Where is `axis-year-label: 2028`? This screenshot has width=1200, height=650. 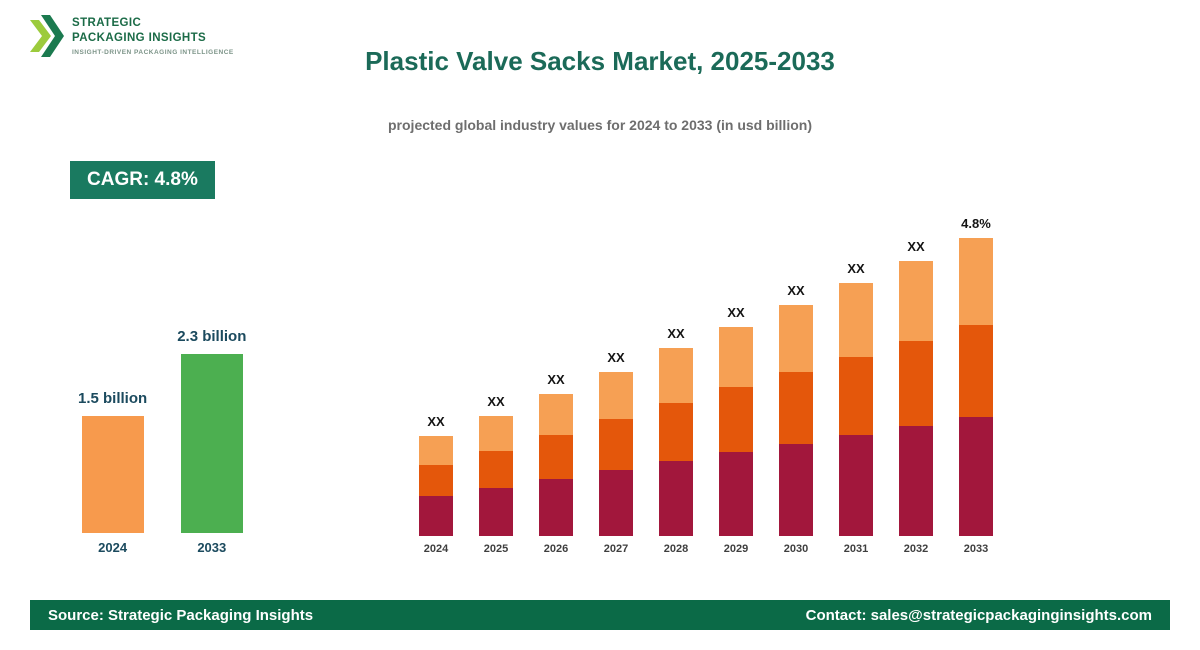
axis-year-label: 2028 is located at coordinates (676, 549).